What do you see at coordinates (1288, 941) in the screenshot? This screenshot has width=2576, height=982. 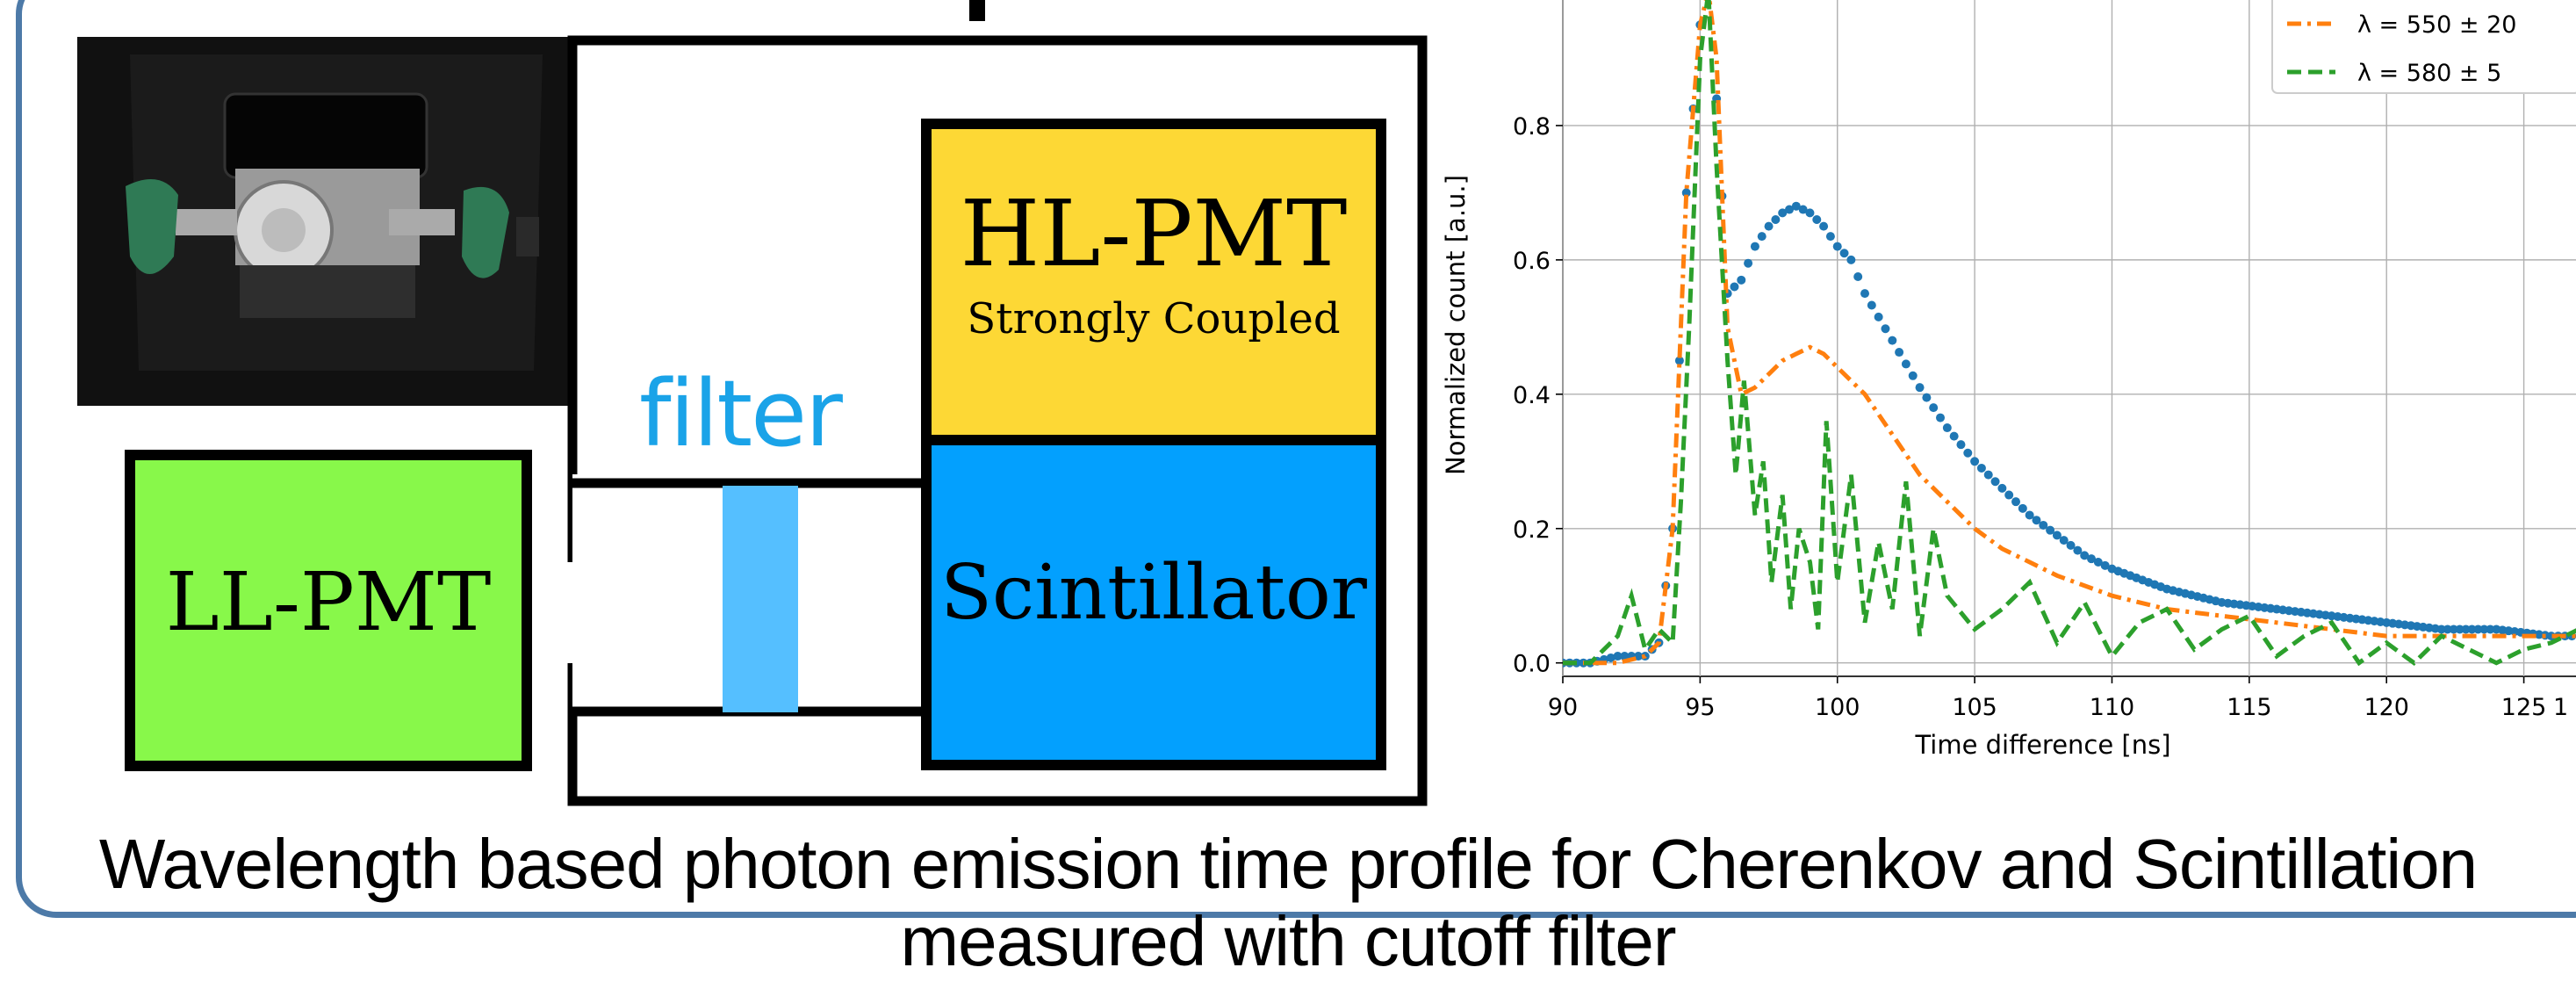 I see `caption-line-2: measured with cutoff filter` at bounding box center [1288, 941].